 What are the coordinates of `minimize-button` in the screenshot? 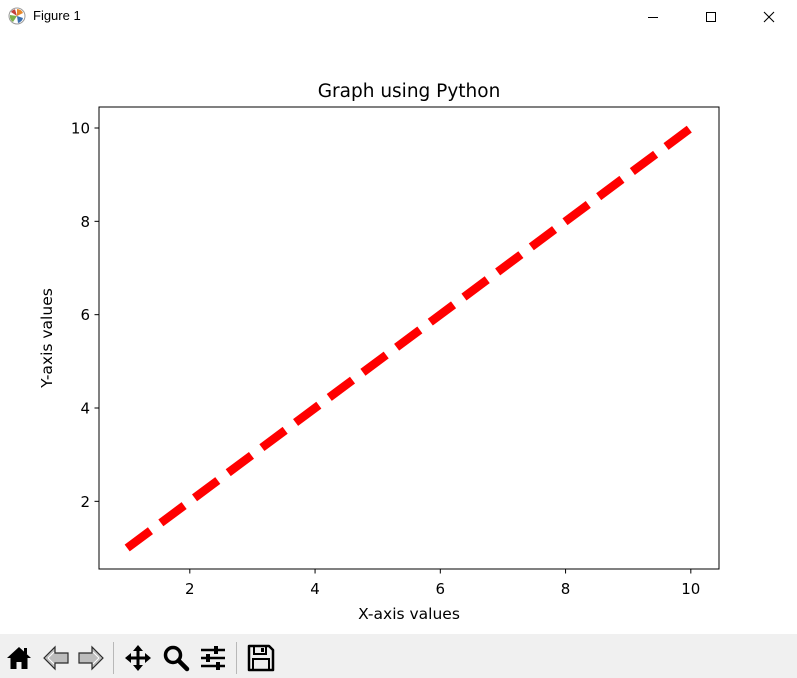 It's located at (653, 17).